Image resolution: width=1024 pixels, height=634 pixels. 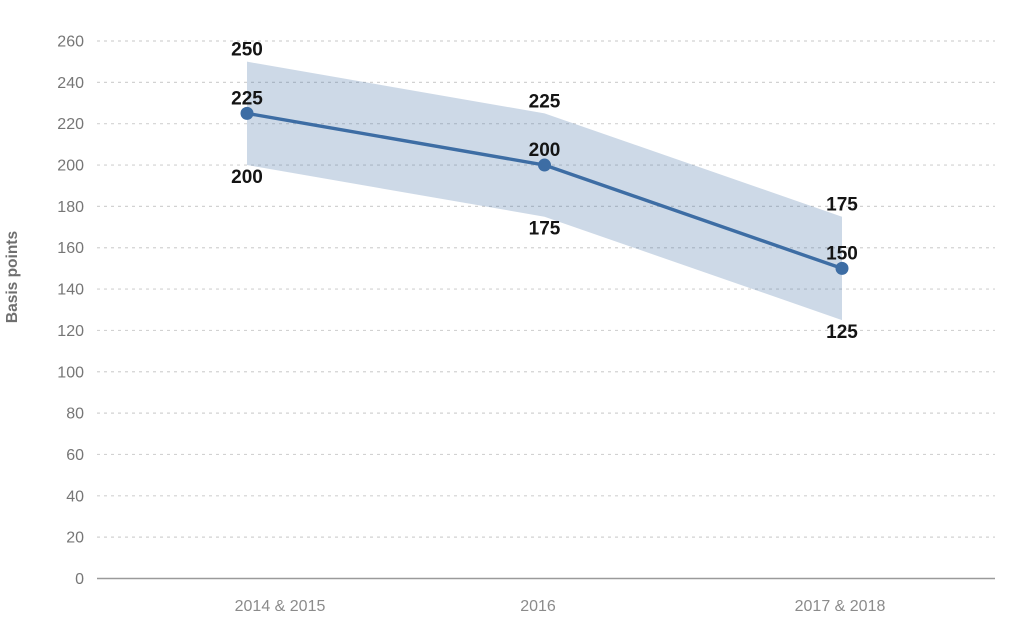 I want to click on y-axis-tick-label: 20, so click(x=75, y=538).